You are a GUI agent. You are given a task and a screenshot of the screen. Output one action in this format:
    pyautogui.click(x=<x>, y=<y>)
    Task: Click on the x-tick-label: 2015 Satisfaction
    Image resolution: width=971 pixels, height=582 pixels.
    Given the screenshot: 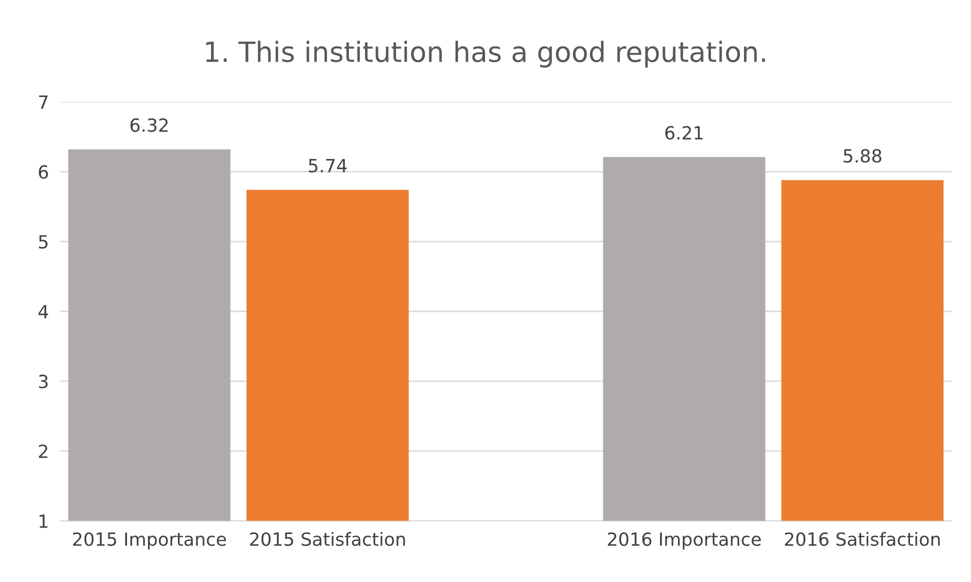 What is the action you would take?
    pyautogui.click(x=327, y=539)
    